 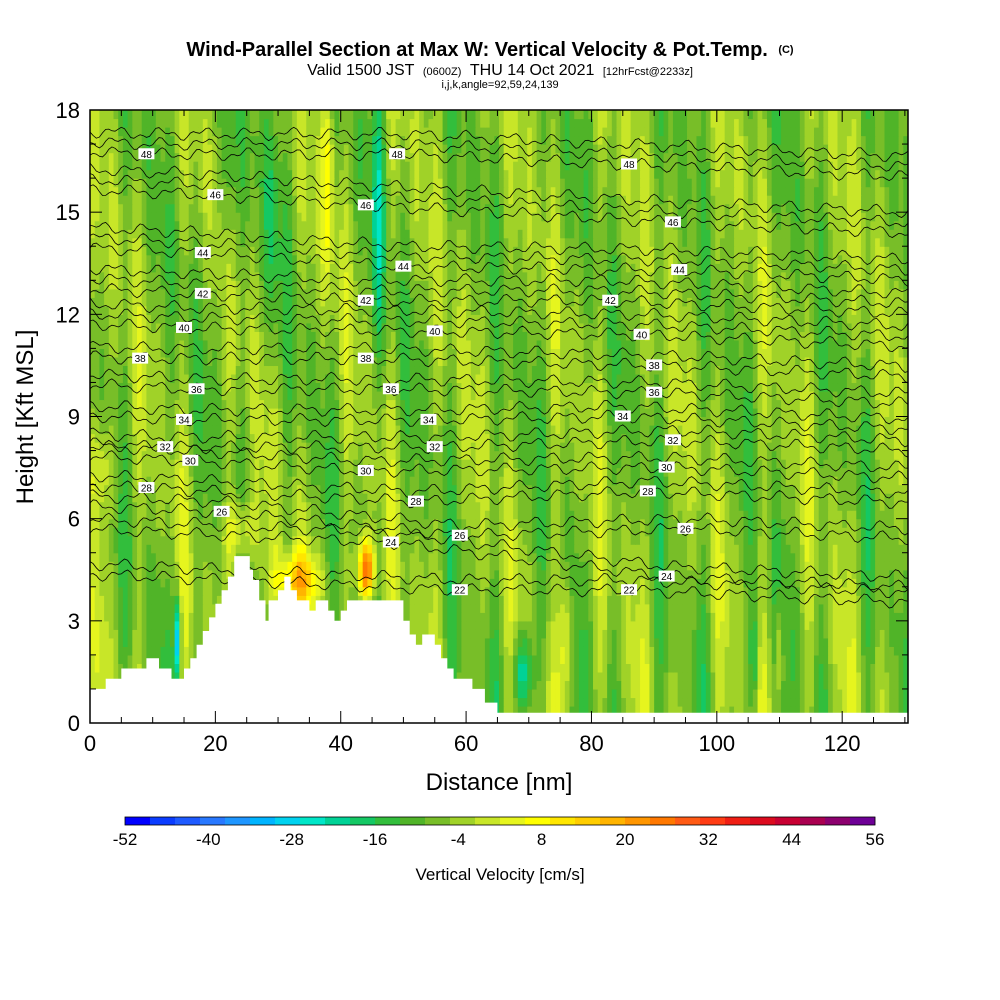 I want to click on y-tick-label: 18, so click(x=68, y=110).